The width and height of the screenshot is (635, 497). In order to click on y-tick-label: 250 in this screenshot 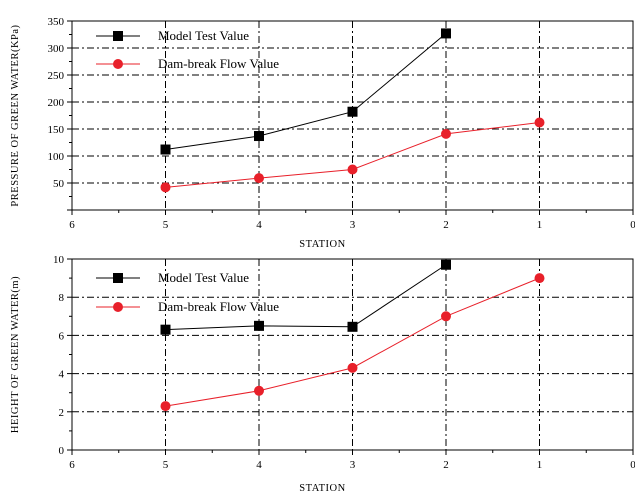, I will do `click(56, 76)`.